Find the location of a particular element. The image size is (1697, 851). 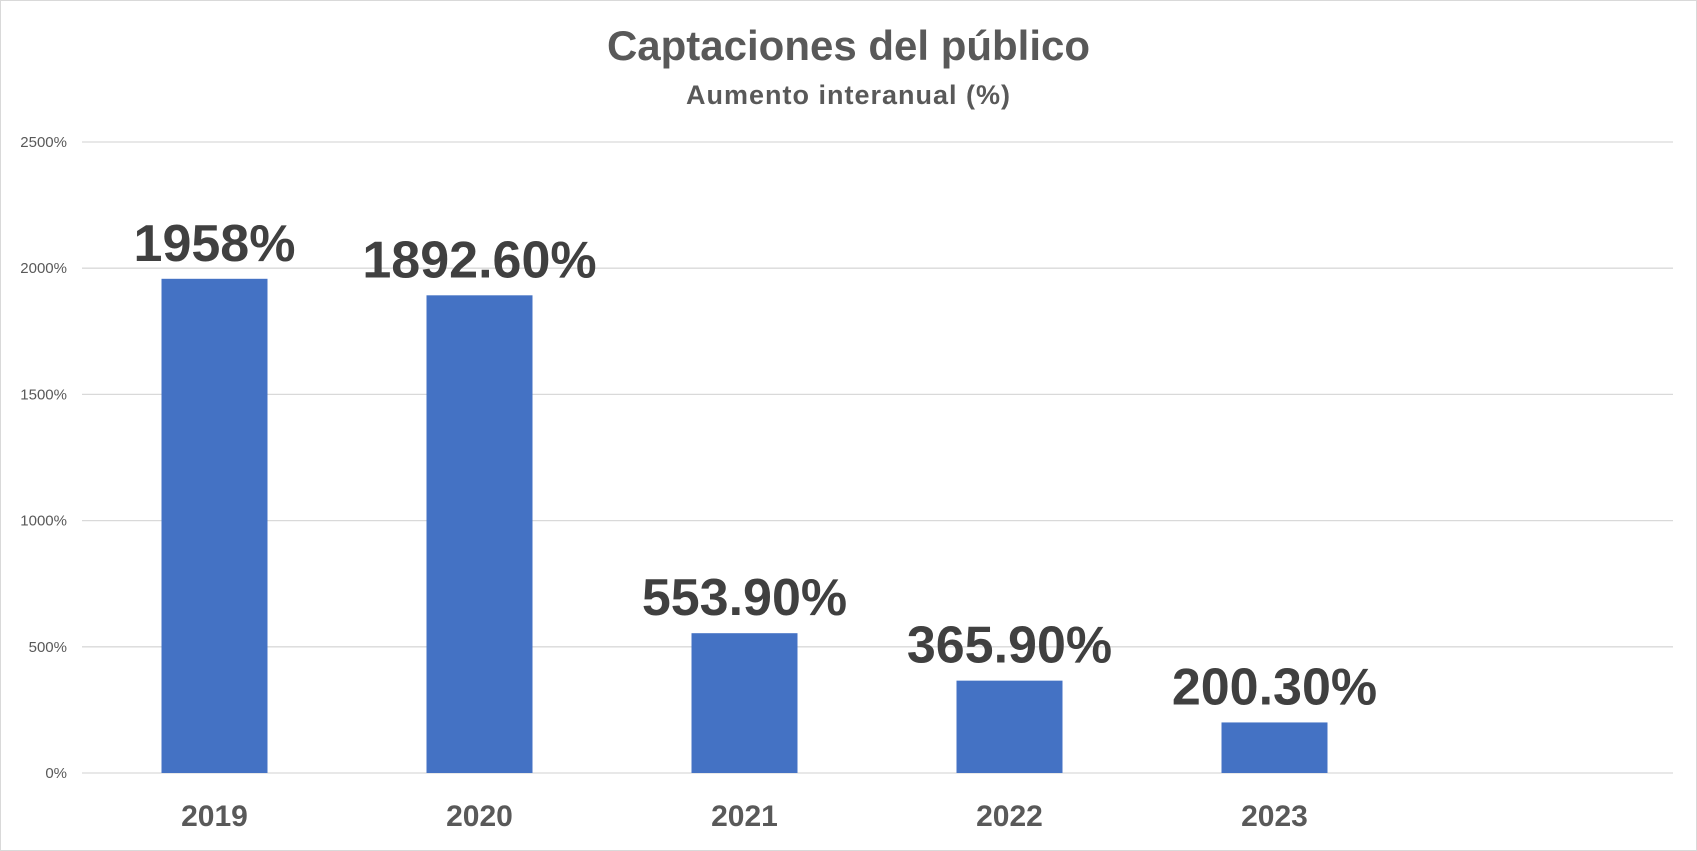

y-tick-label: 2000% is located at coordinates (43, 268).